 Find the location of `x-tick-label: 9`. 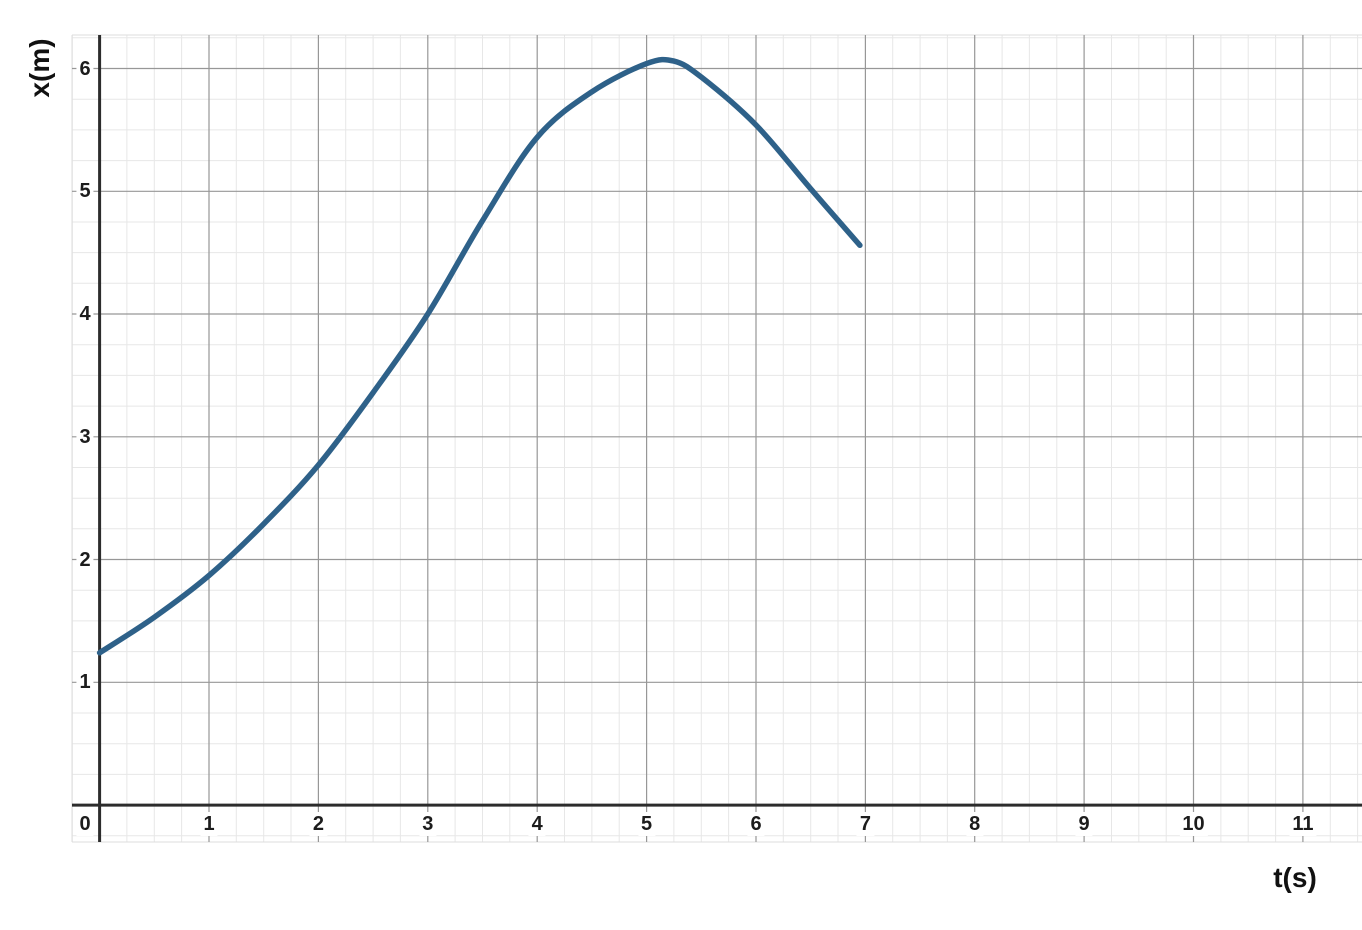

x-tick-label: 9 is located at coordinates (1084, 824).